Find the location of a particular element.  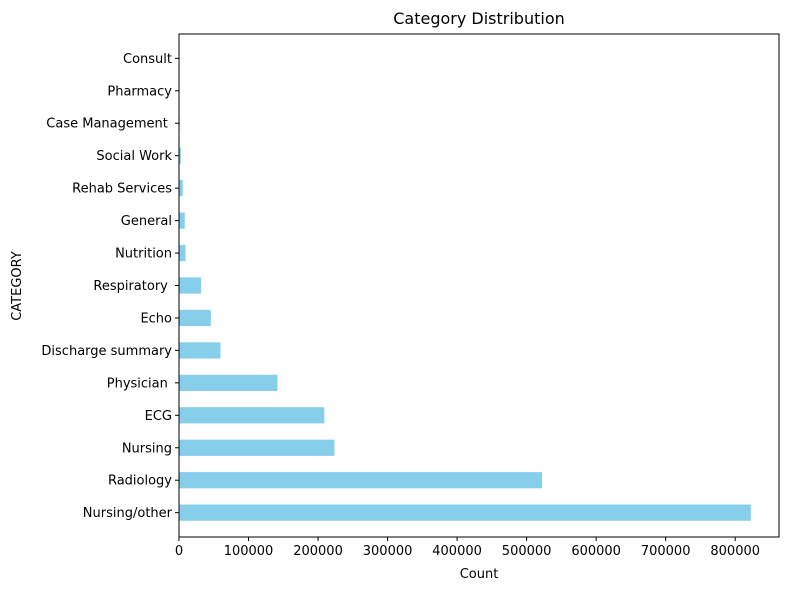

y-tick-label: ECG is located at coordinates (158, 416).